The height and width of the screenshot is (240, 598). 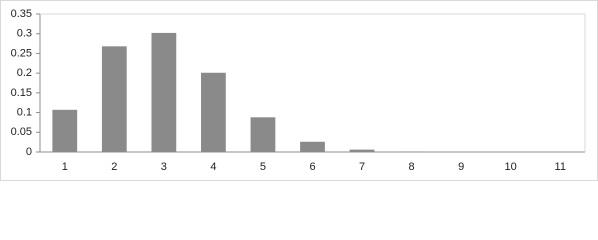 I want to click on x-tick-label: 5, so click(x=263, y=167).